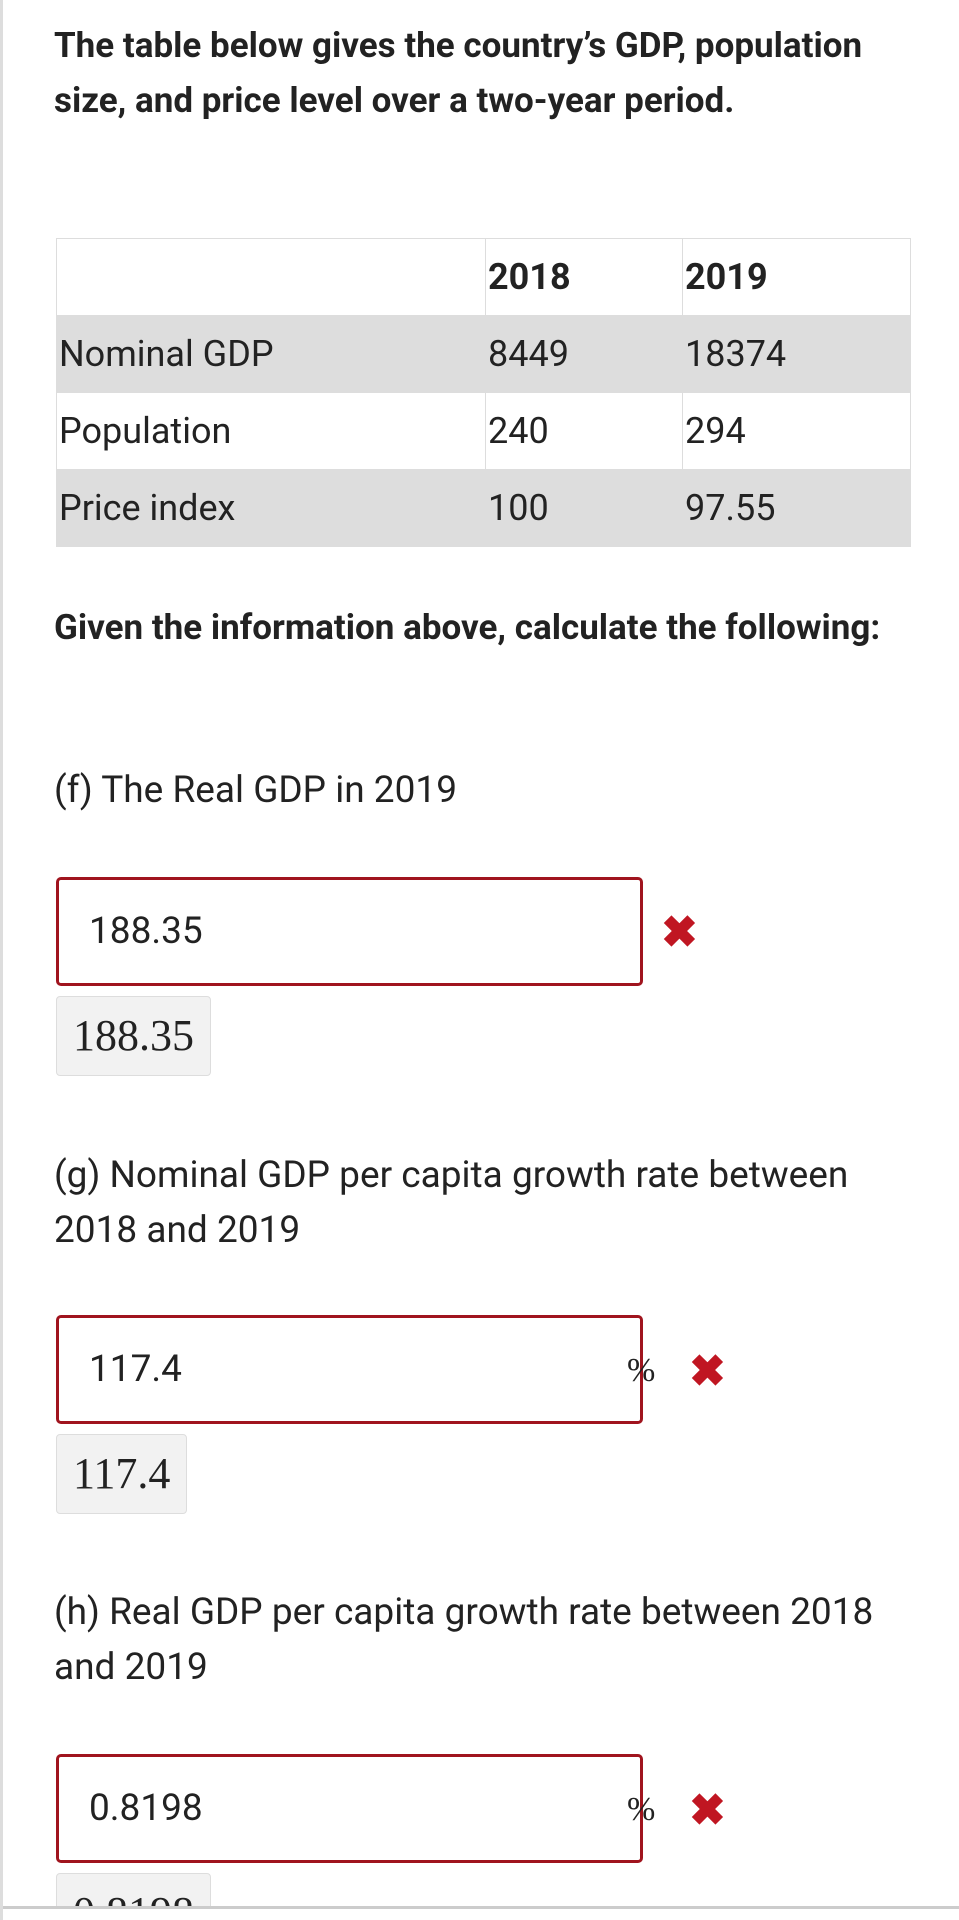 The image size is (959, 1920). What do you see at coordinates (481, 1913) in the screenshot?
I see `bottom-bar` at bounding box center [481, 1913].